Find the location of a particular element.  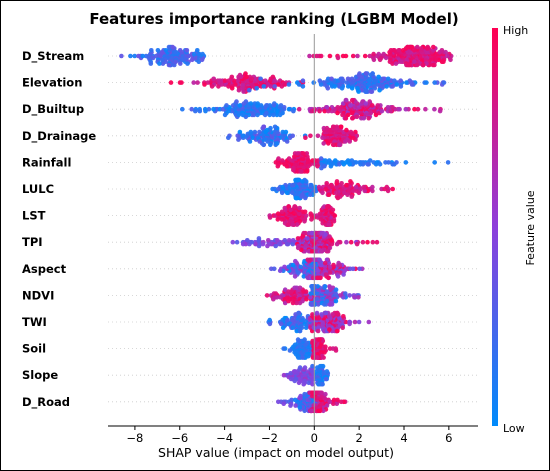

x-tick-label: 6 is located at coordinates (448, 438).